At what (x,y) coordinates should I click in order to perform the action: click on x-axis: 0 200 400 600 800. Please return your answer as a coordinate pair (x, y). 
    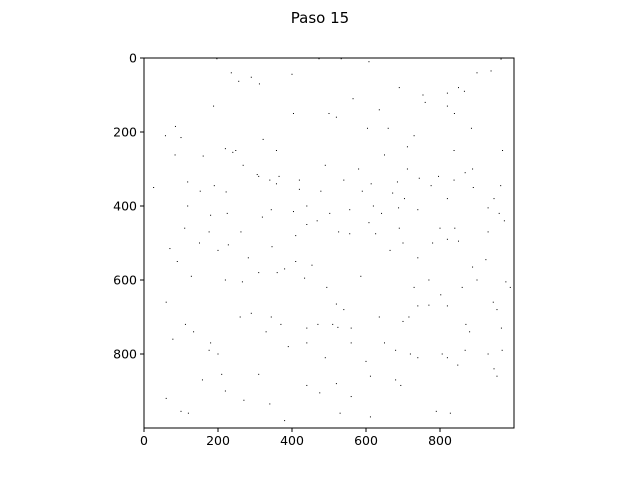
    Looking at the image, I should click on (296, 438).